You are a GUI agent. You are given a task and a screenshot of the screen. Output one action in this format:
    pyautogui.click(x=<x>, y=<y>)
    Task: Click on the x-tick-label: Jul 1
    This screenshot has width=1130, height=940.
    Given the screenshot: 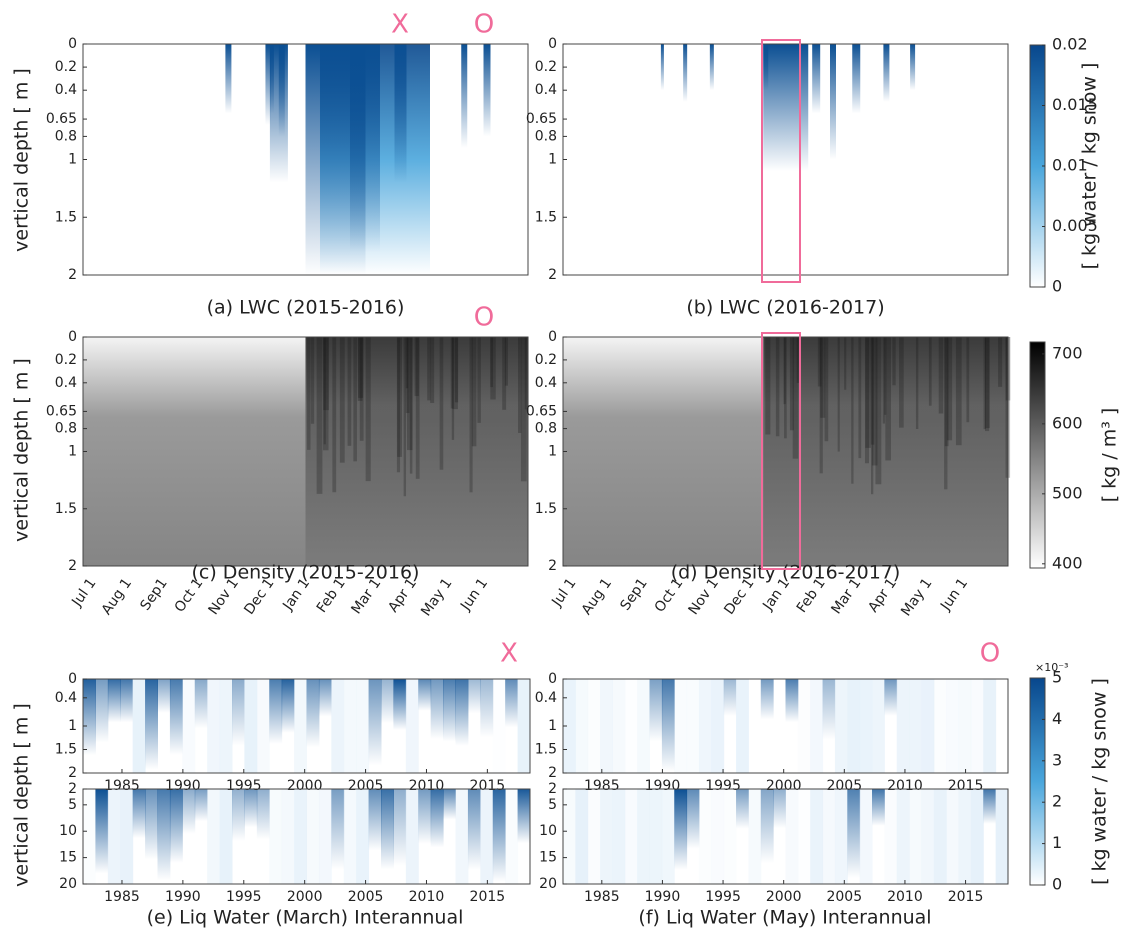 What is the action you would take?
    pyautogui.click(x=84, y=592)
    